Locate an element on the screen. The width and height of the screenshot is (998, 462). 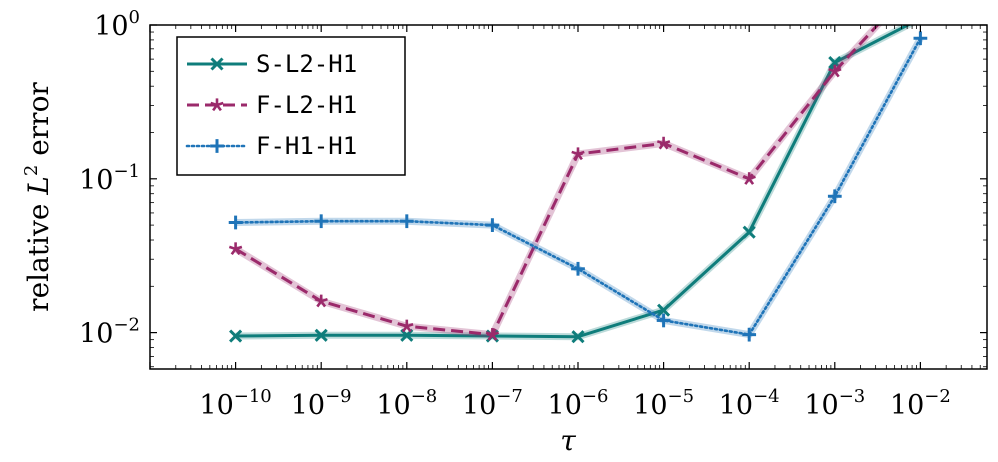
x-tick-label: 10⁻¹⁰ is located at coordinates (235, 403).